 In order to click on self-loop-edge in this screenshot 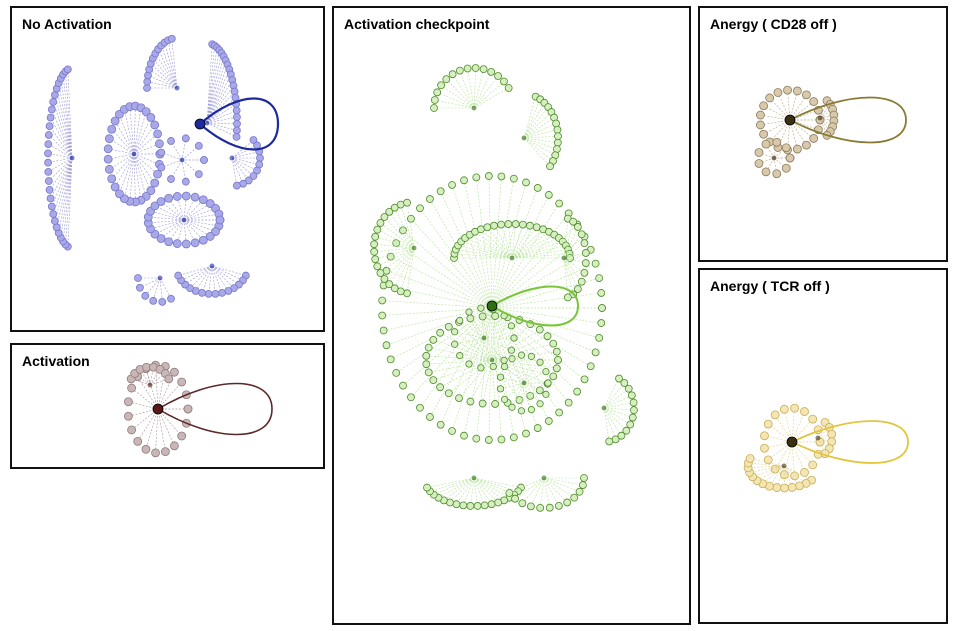, I will do `click(215, 409)`.